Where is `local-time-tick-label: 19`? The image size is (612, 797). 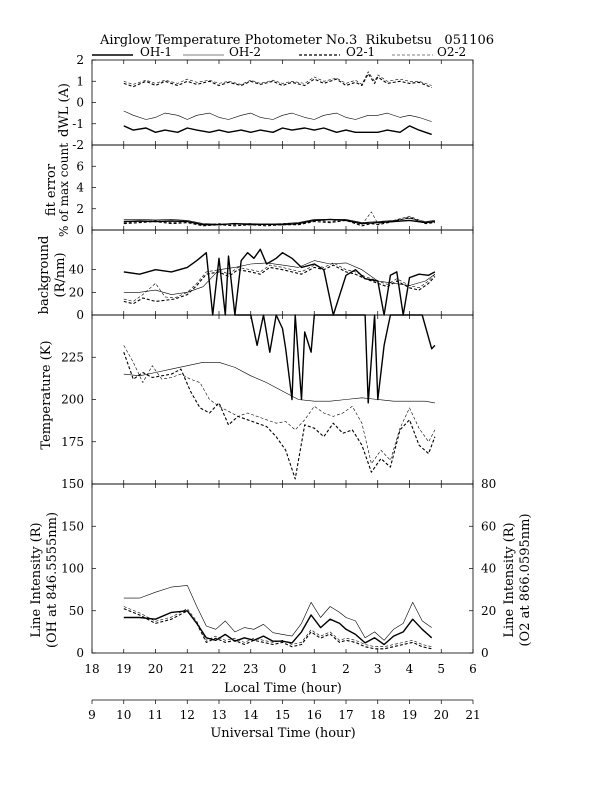 local-time-tick-label: 19 is located at coordinates (123, 669).